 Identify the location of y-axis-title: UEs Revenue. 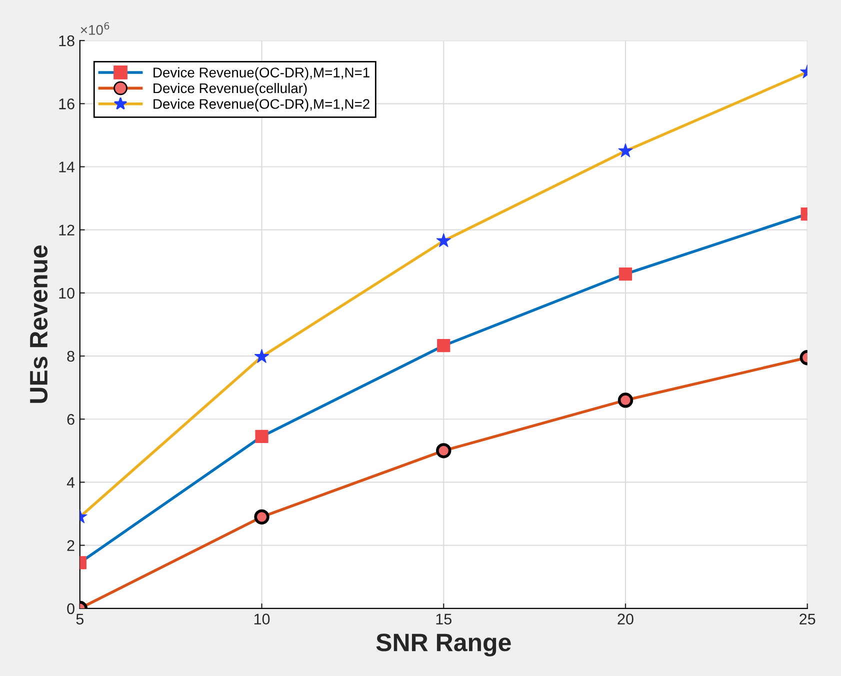
(39, 324).